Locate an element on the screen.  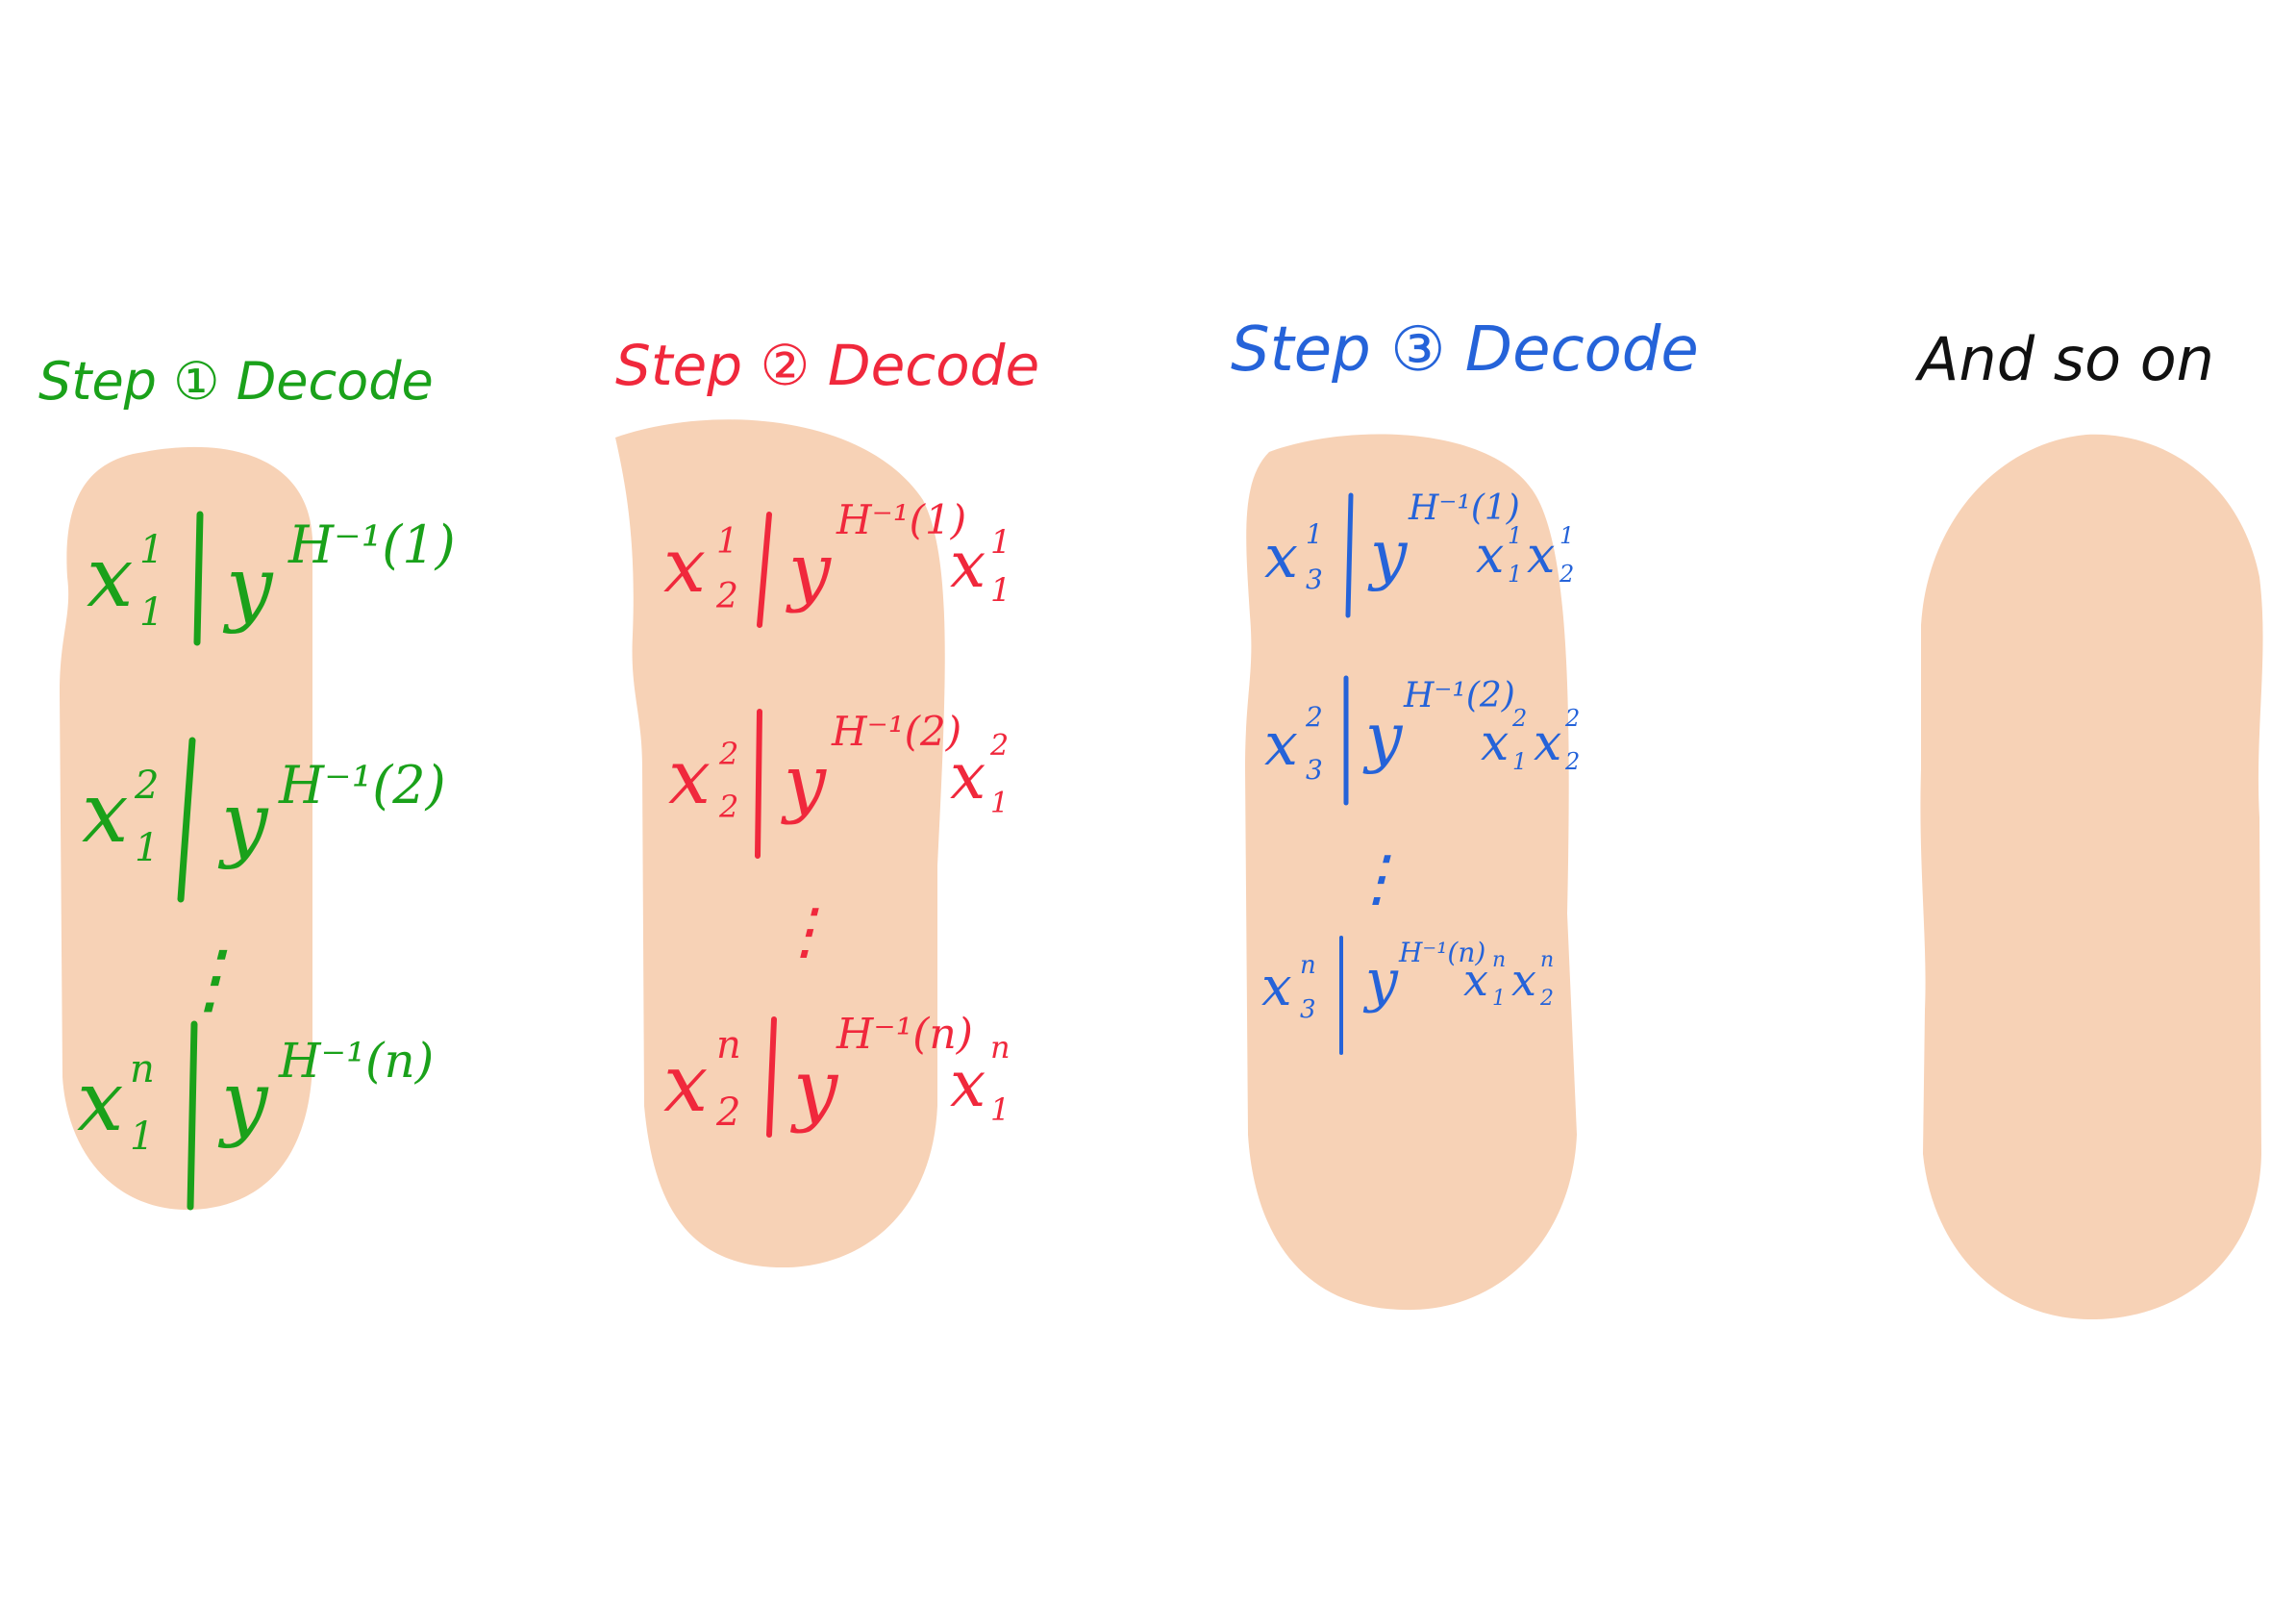
step-2-blob is located at coordinates (780, 843).